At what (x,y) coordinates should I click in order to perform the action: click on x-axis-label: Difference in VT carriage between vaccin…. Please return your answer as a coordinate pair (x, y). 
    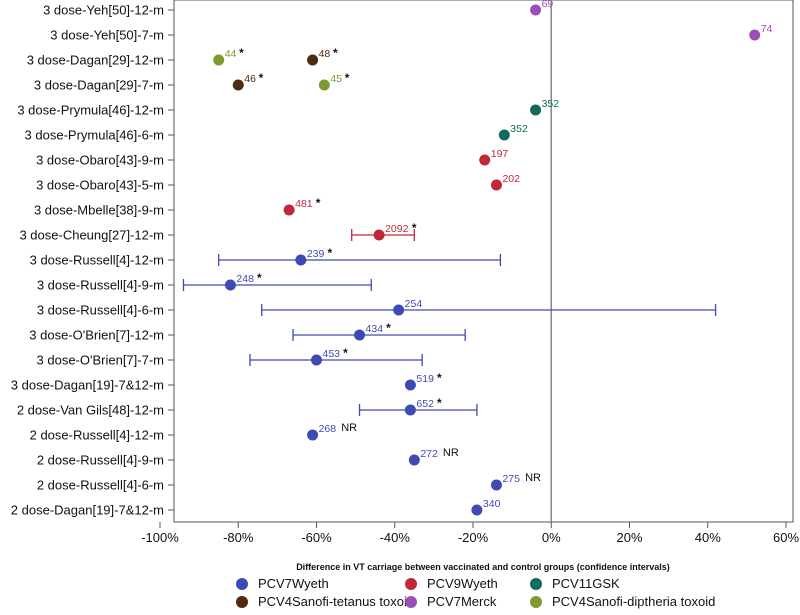
    Looking at the image, I should click on (483, 567).